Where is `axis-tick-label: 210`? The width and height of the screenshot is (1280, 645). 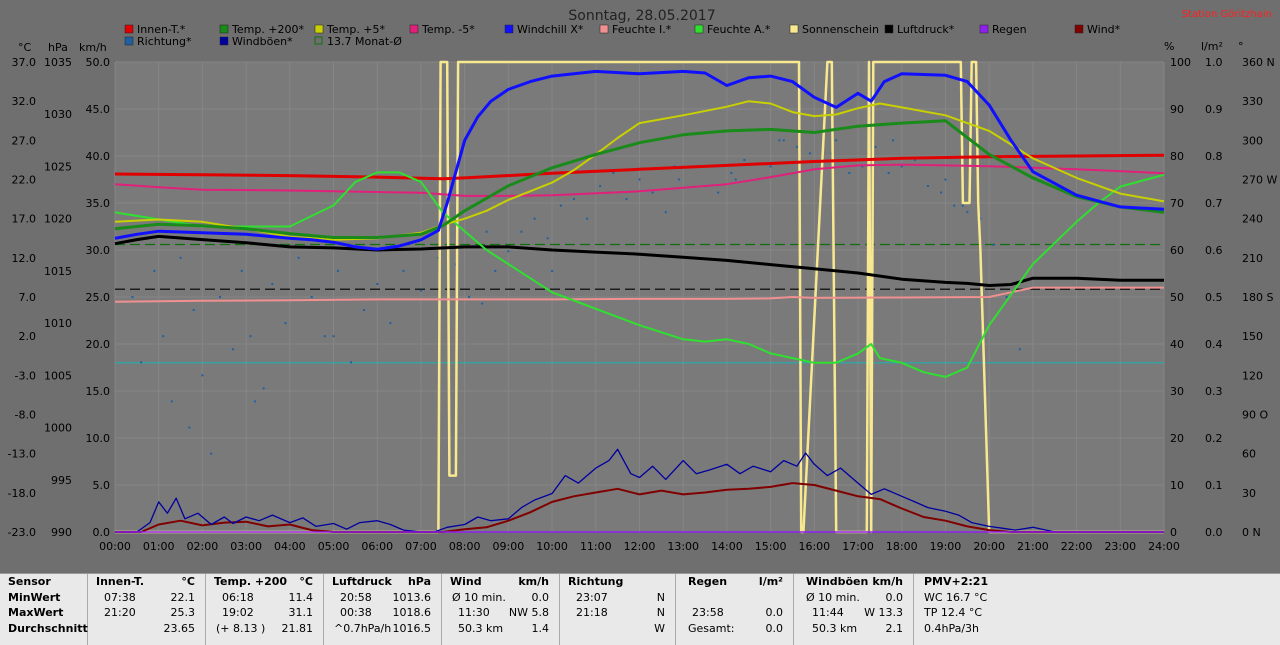
axis-tick-label: 210 is located at coordinates (1252, 258).